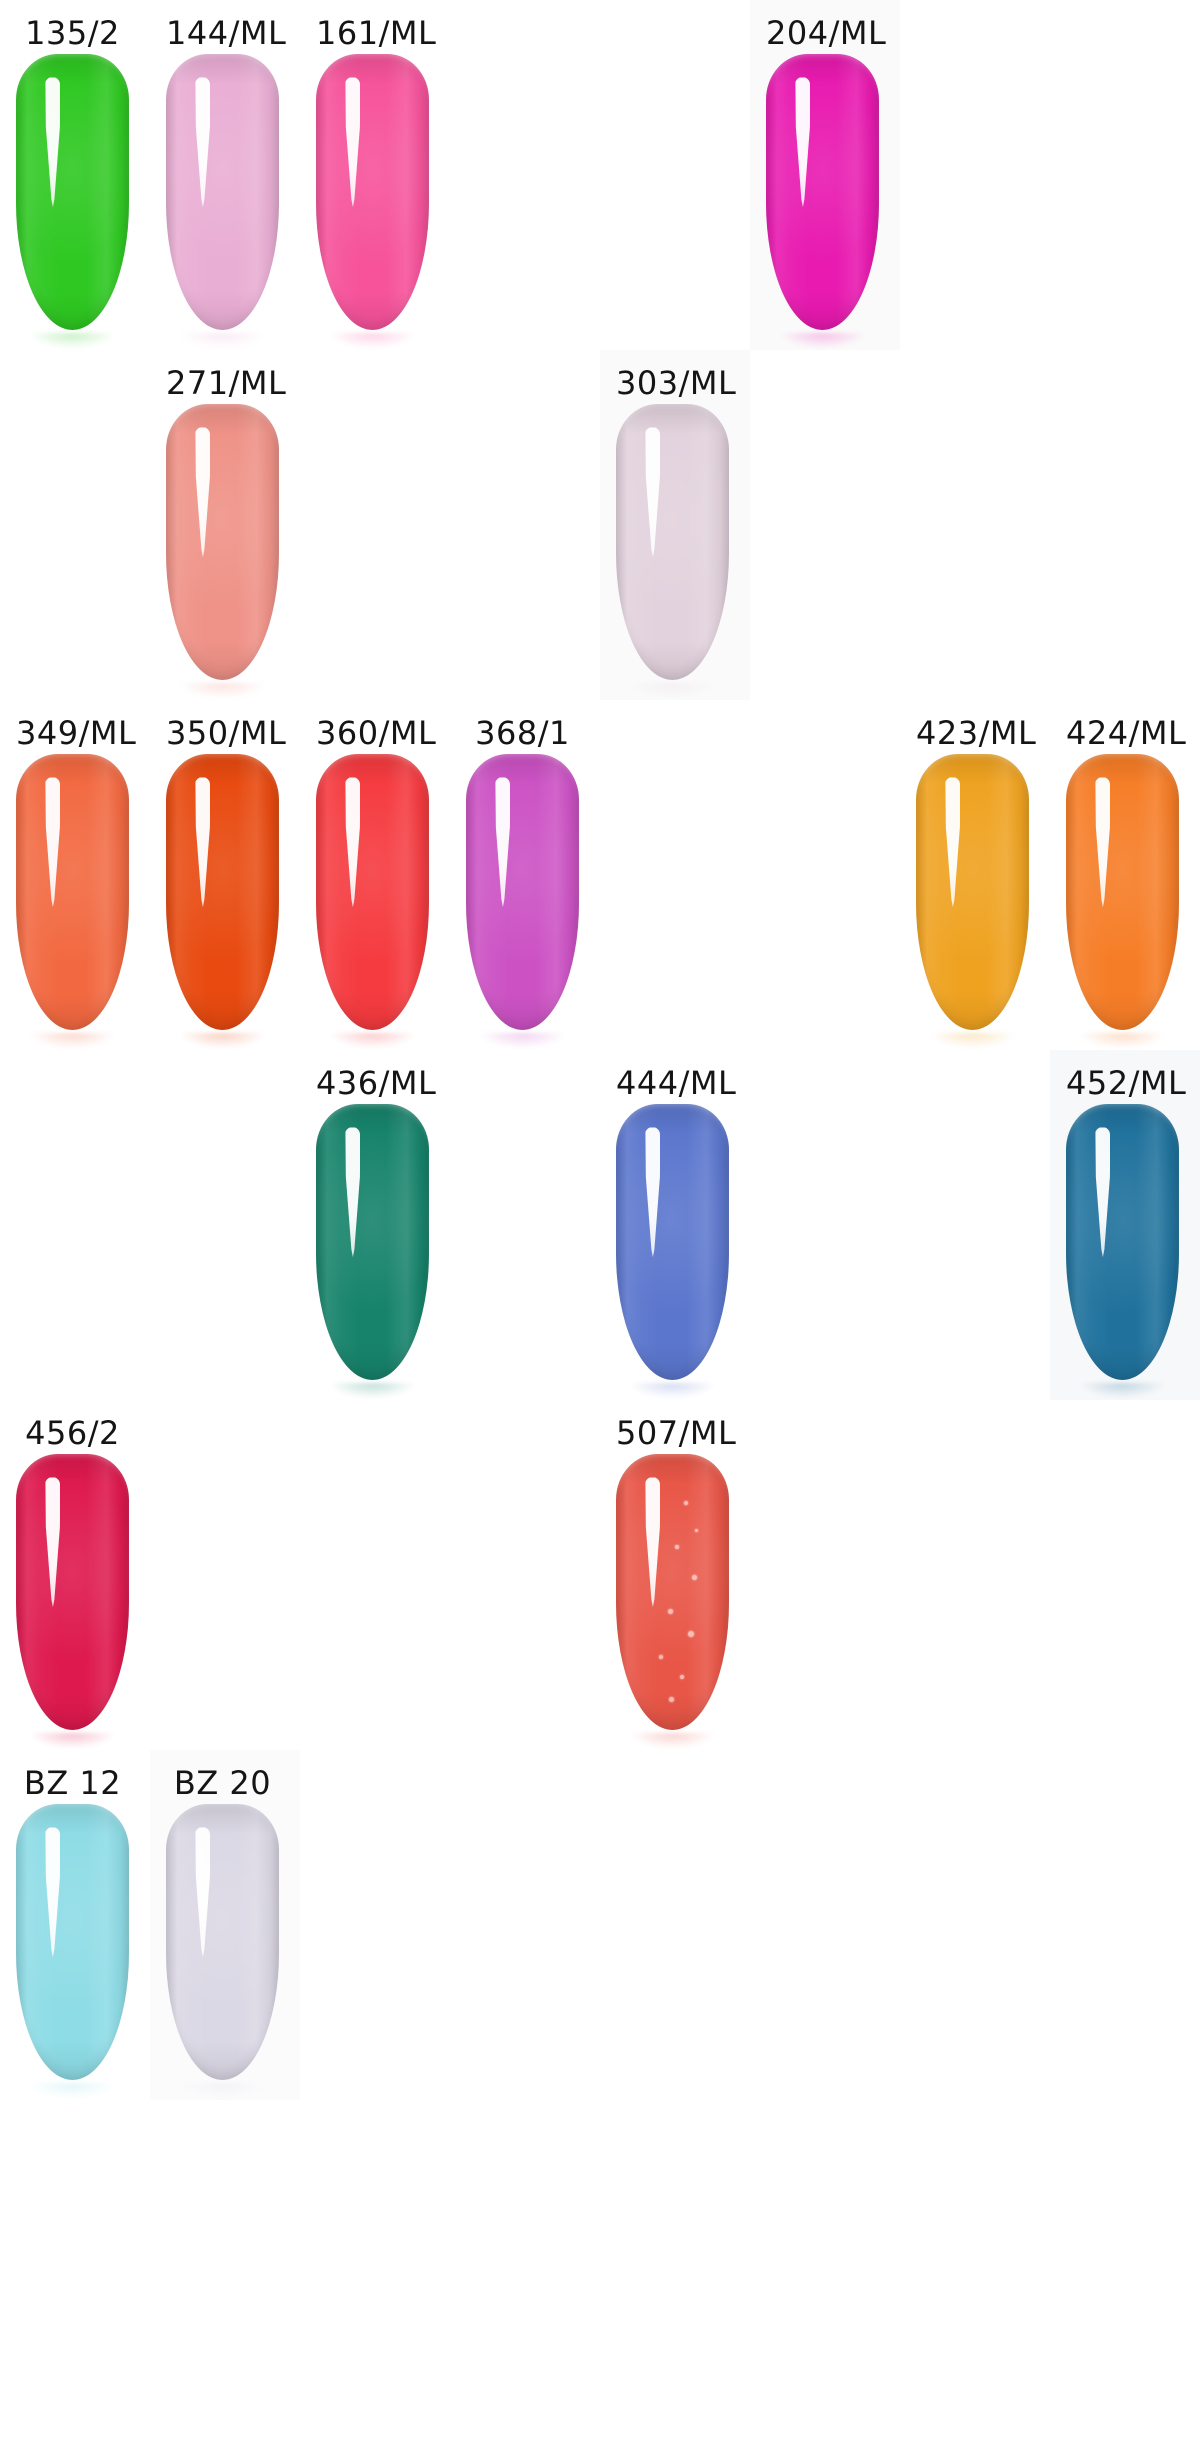  I want to click on swatch-label: 135/2, so click(72, 33).